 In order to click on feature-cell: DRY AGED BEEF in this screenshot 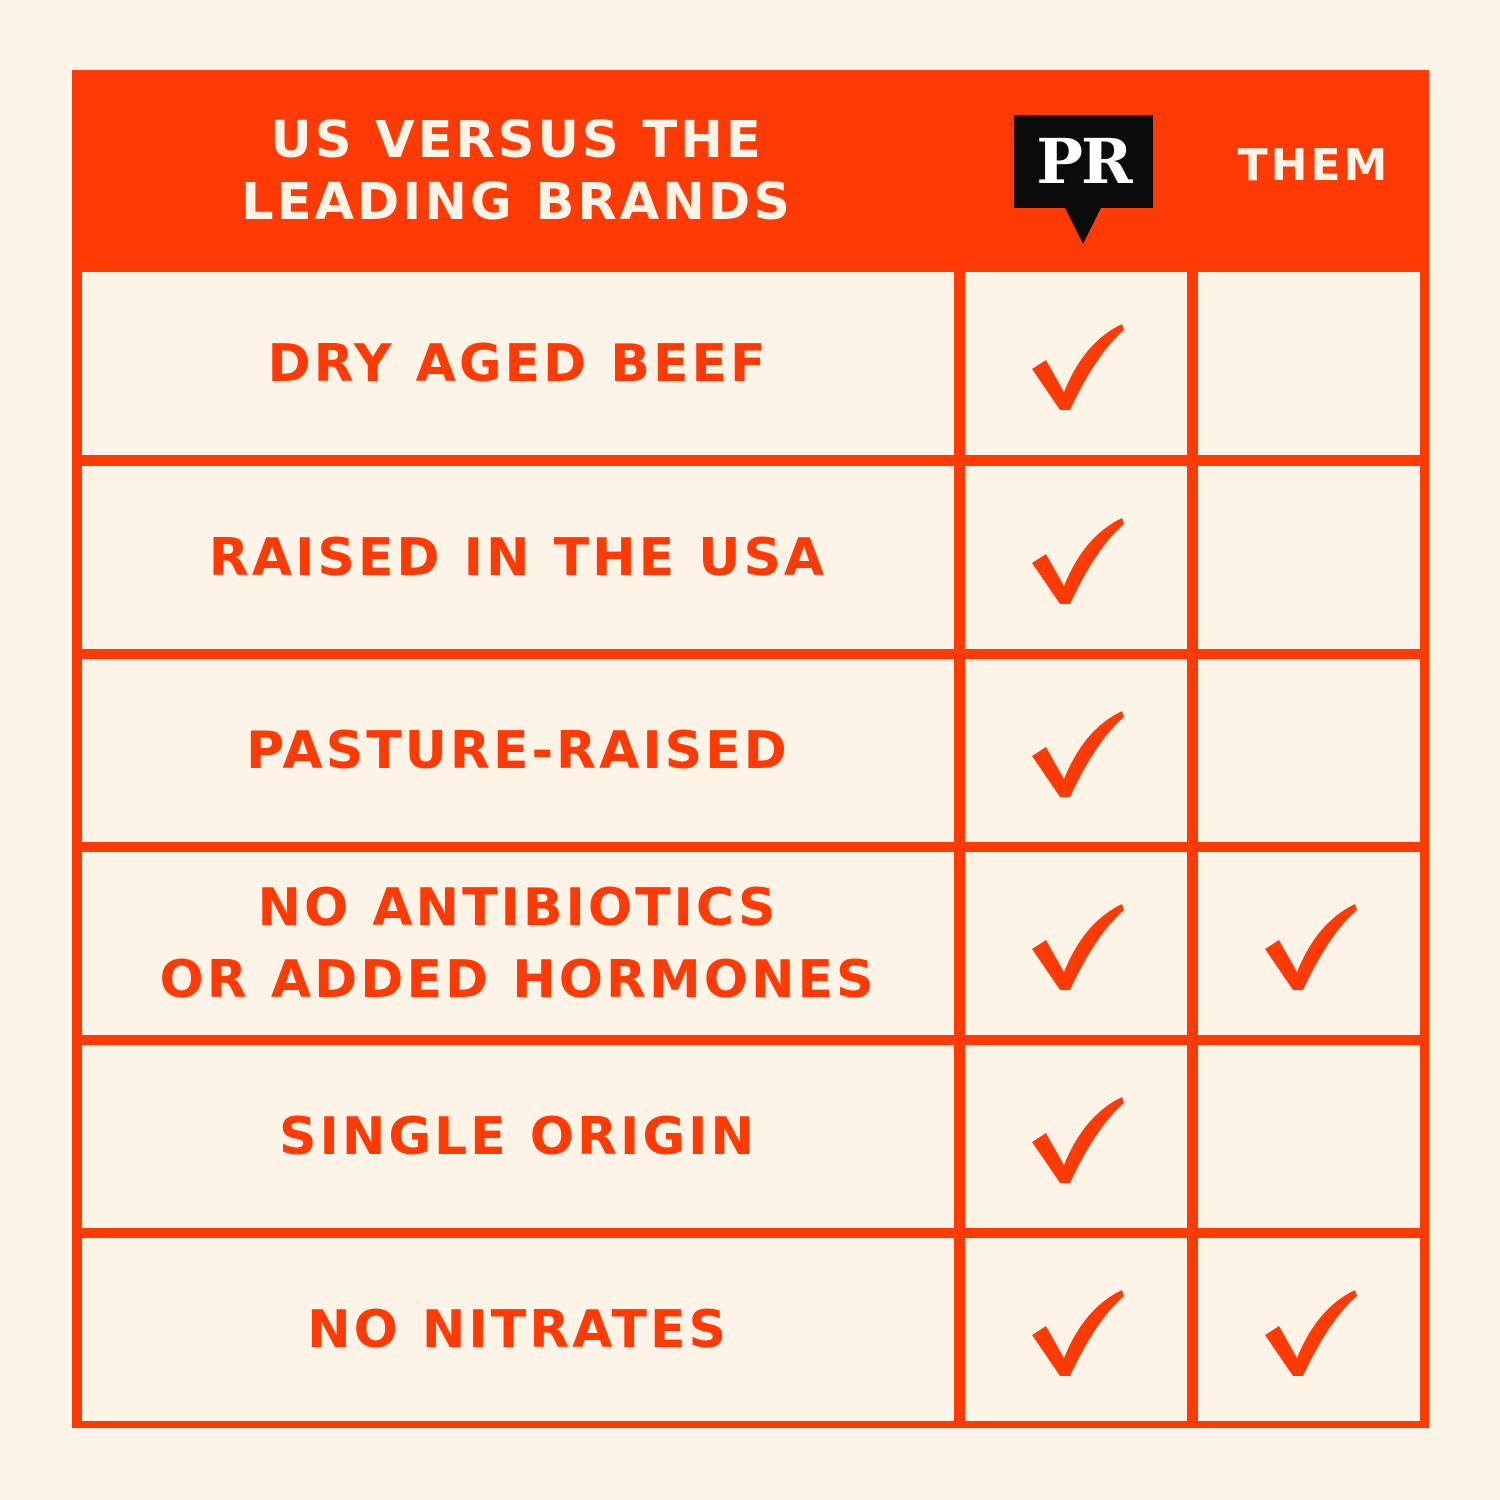, I will do `click(518, 363)`.